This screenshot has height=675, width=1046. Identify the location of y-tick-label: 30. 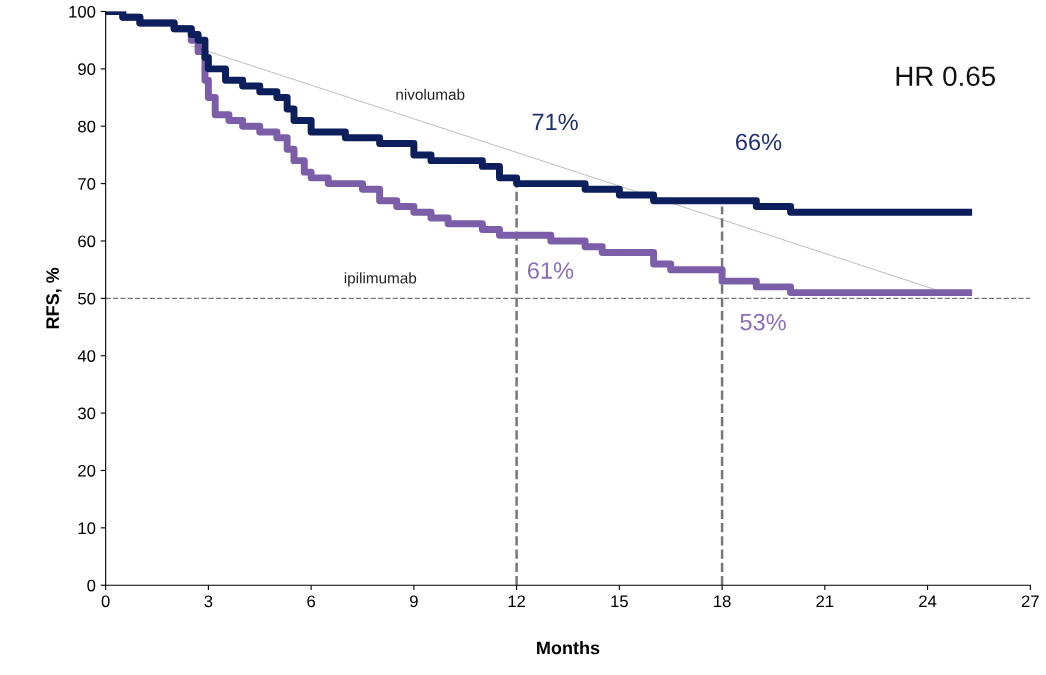
(87, 413).